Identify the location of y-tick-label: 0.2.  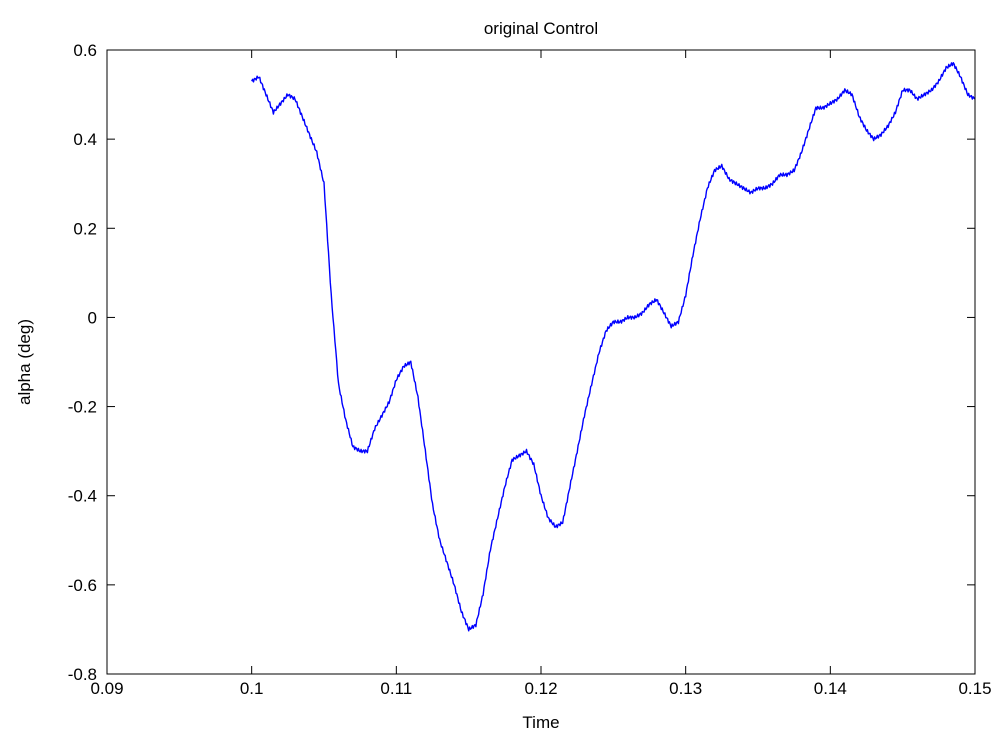
(85, 228).